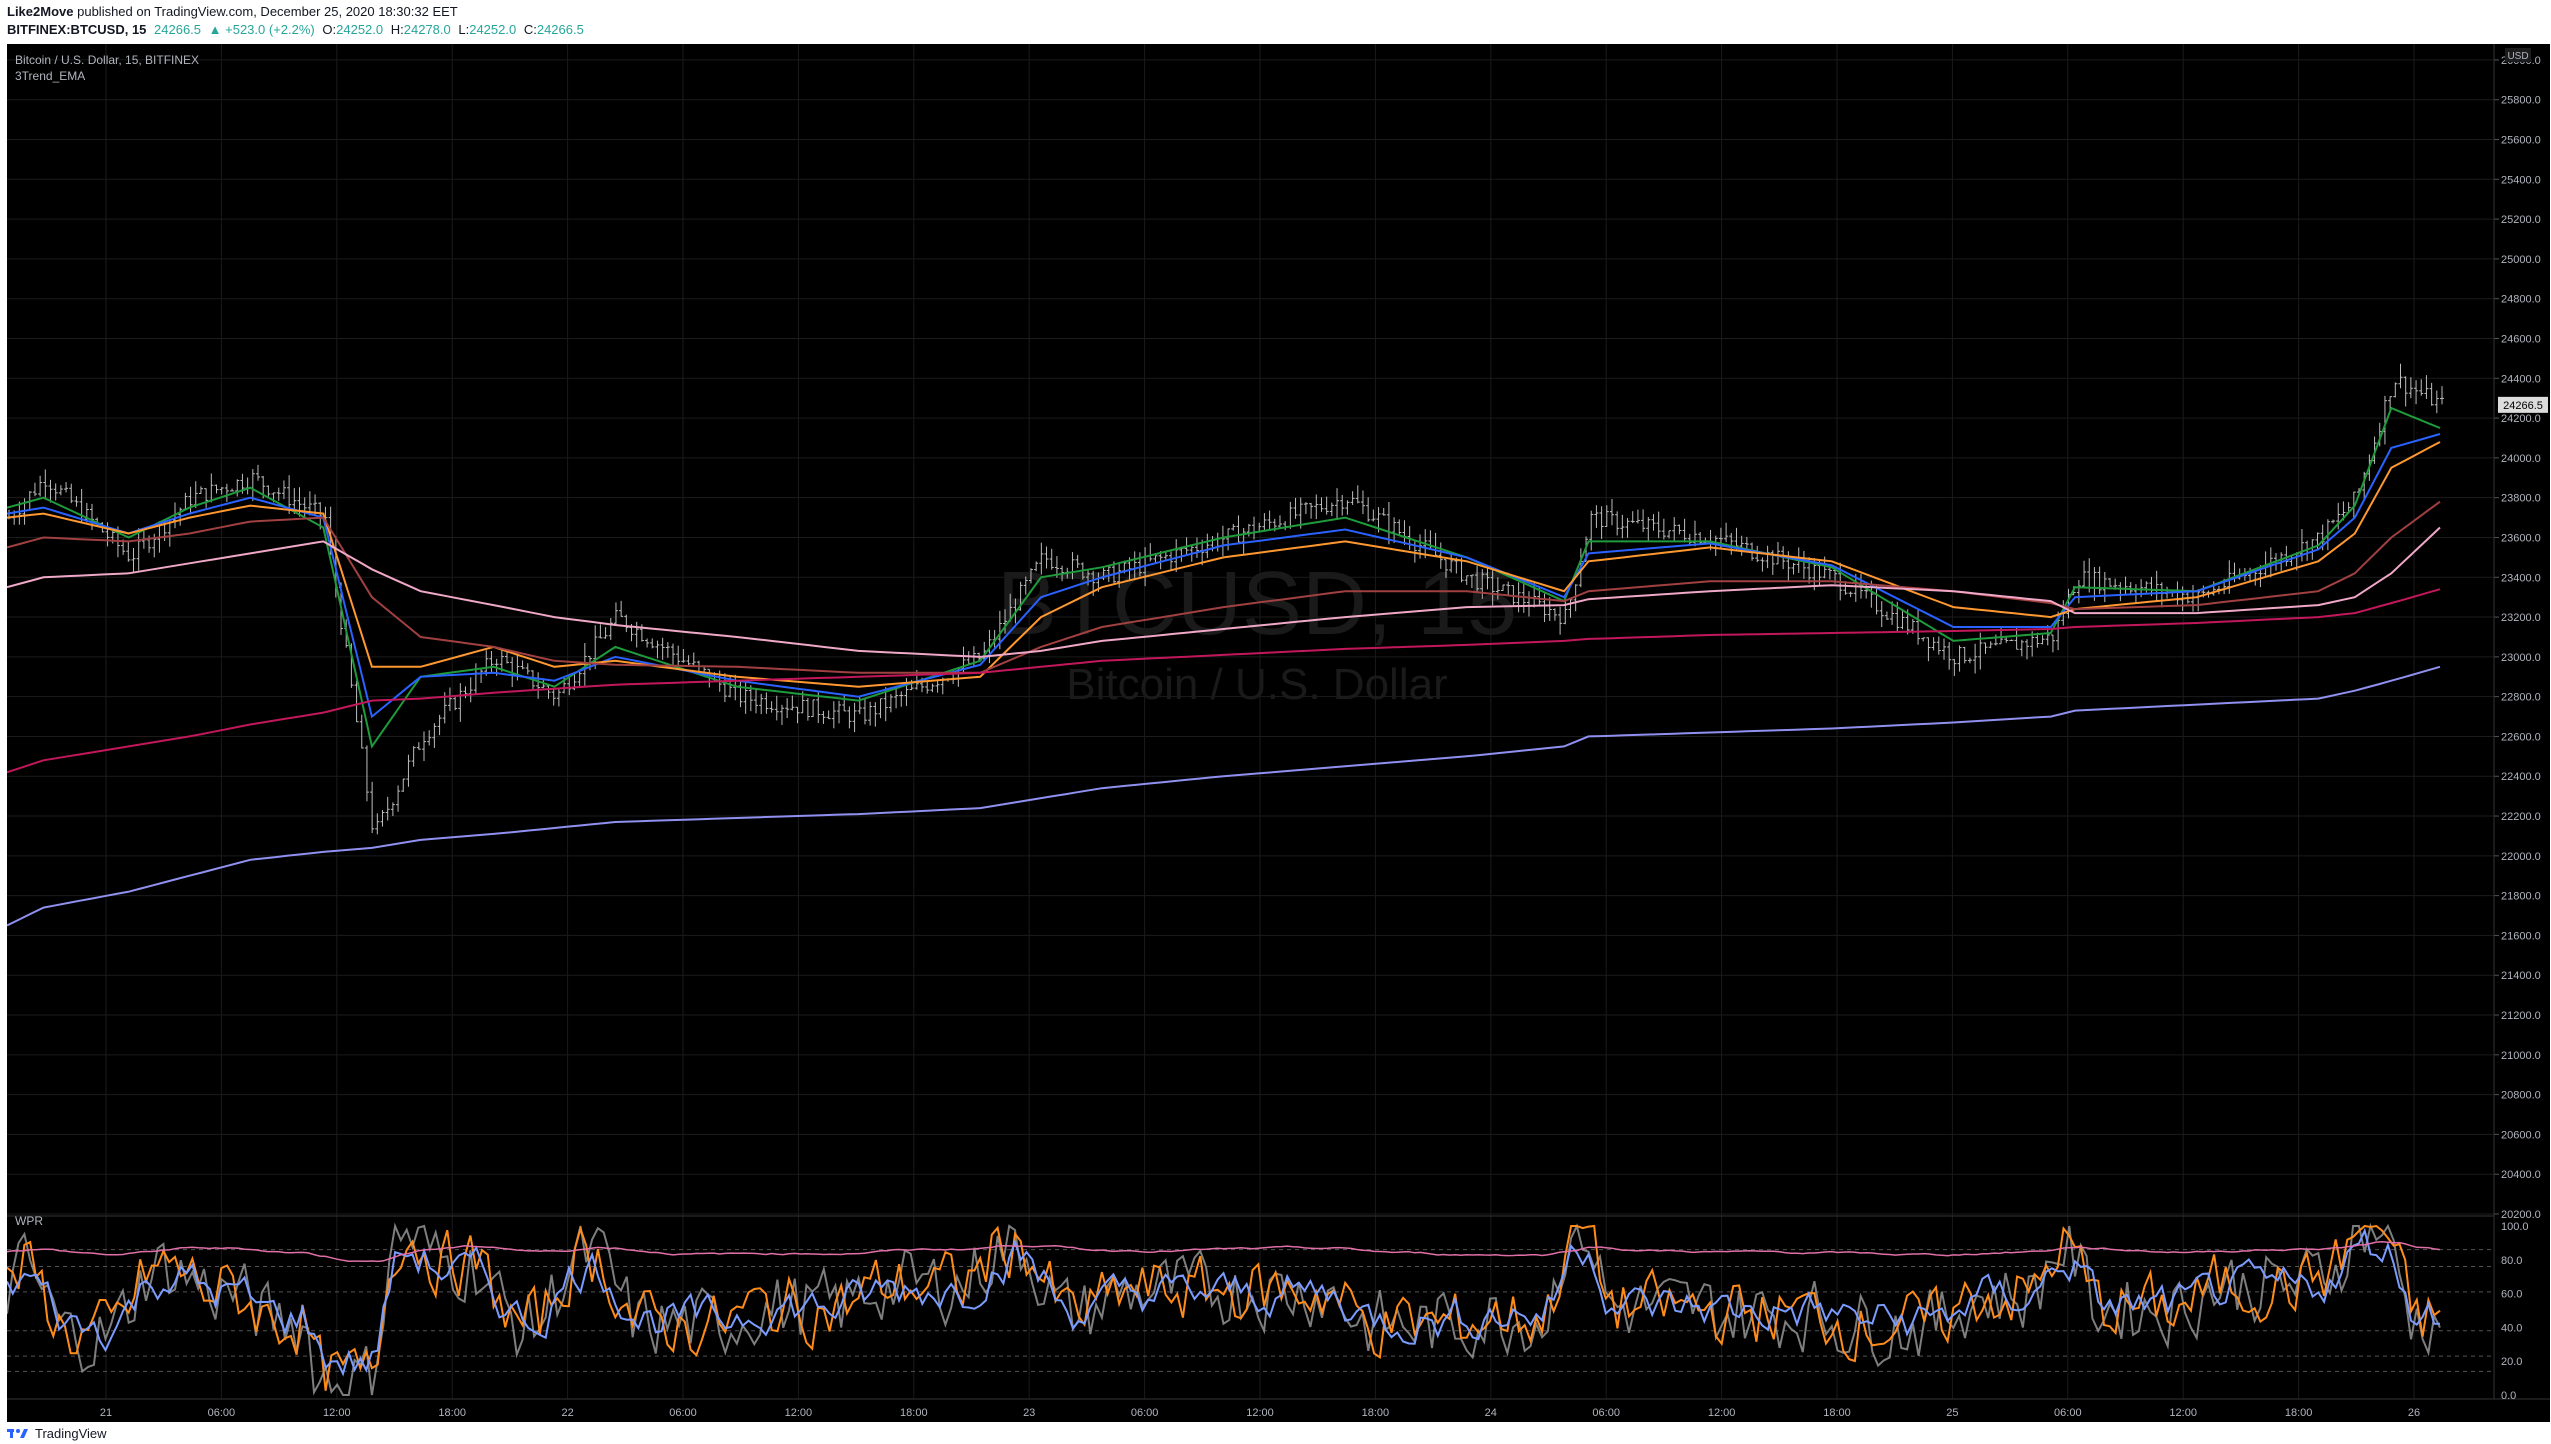 This screenshot has width=2551, height=1444. Describe the element at coordinates (2521, 459) in the screenshot. I see `price-tick-label: 24000.0` at that location.